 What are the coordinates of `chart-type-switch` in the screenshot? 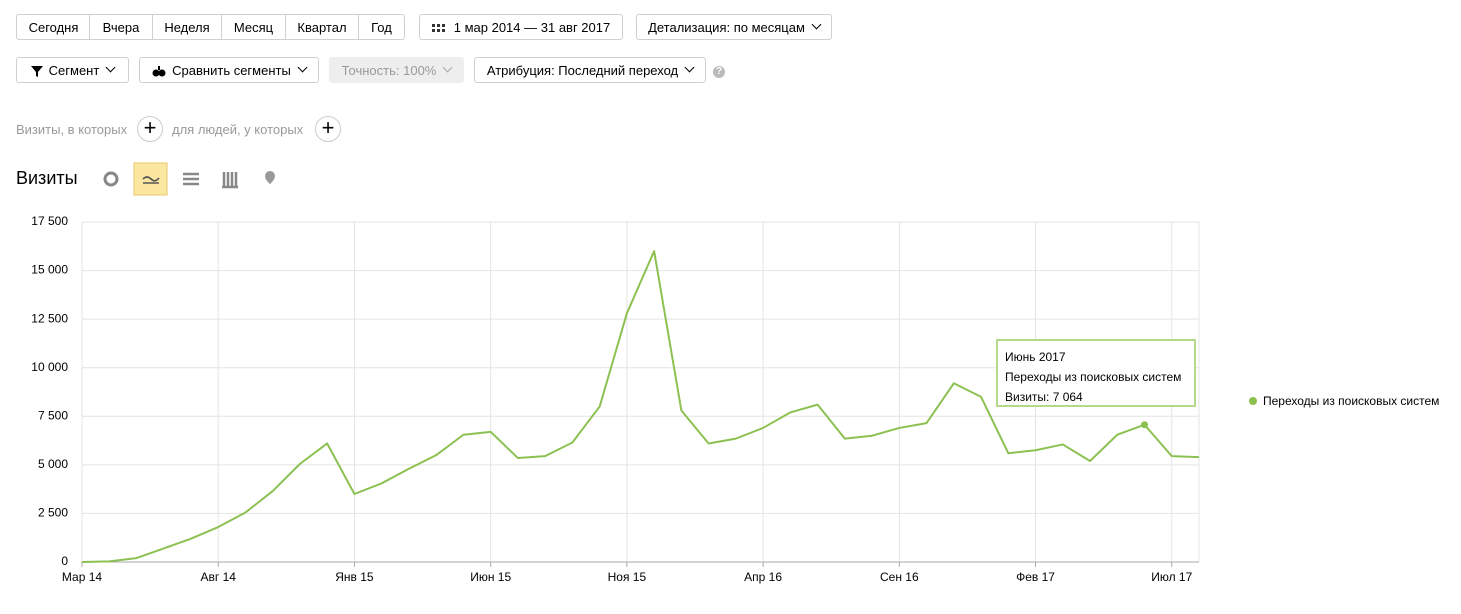 It's located at (189, 179).